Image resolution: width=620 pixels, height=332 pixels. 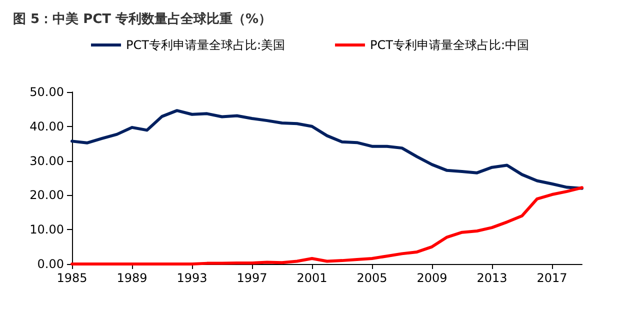 What do you see at coordinates (492, 278) in the screenshot?
I see `x-tick-label: 2013` at bounding box center [492, 278].